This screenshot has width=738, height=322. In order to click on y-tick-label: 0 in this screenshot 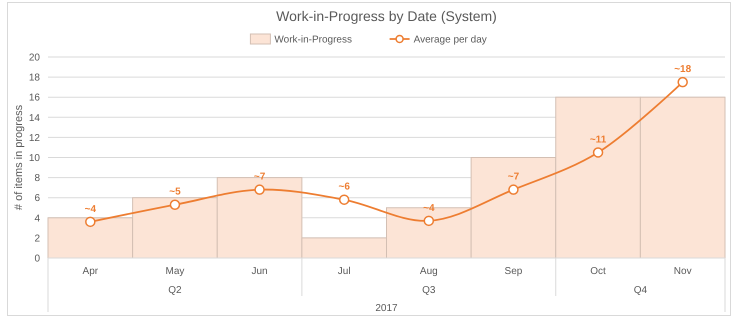, I will do `click(37, 259)`.